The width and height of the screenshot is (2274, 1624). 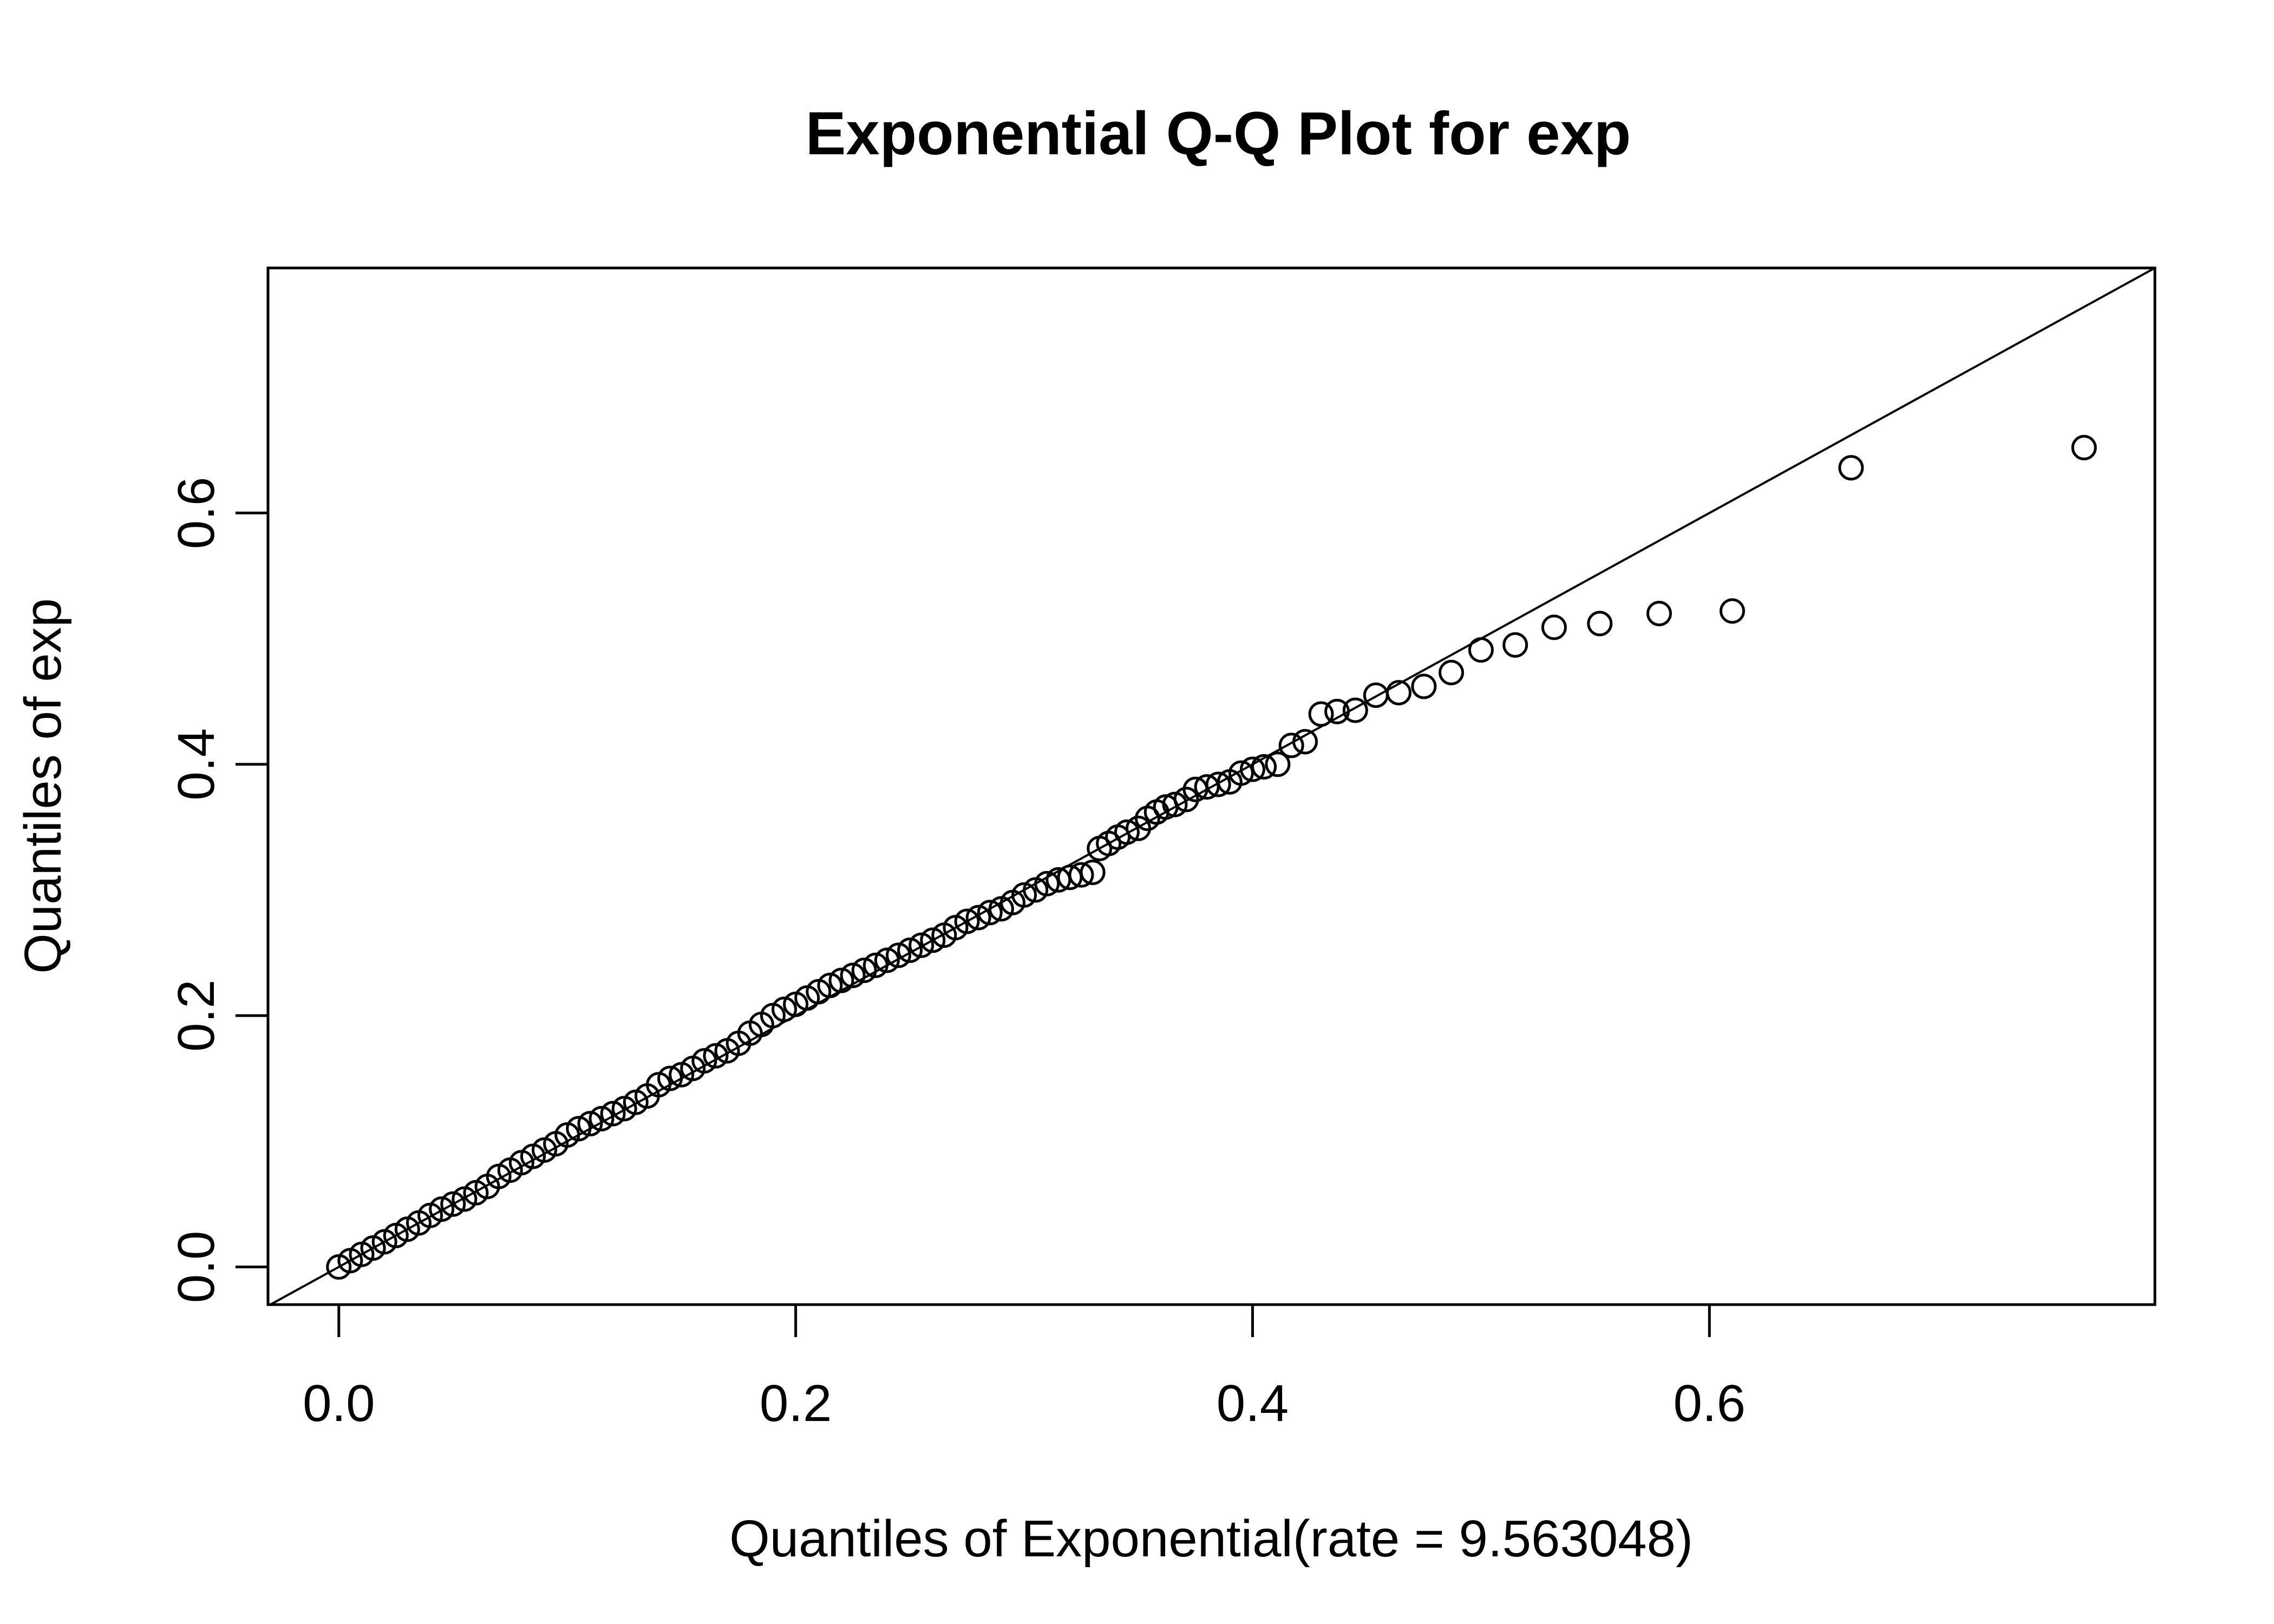 I want to click on x-tick-label: 0.6, so click(x=1710, y=1403).